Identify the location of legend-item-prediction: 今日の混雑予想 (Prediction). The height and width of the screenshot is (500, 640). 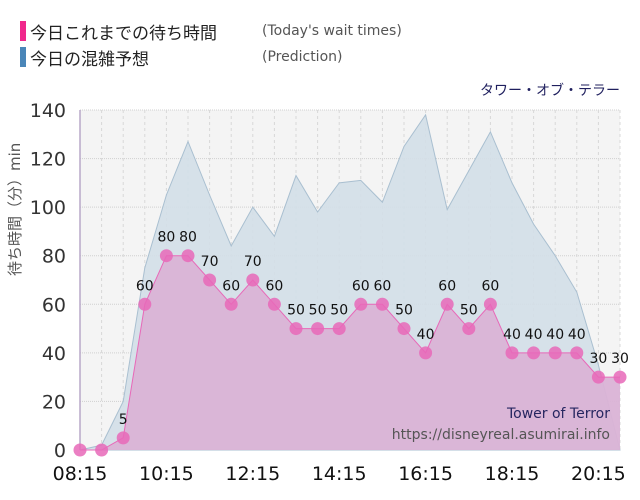
(211, 57).